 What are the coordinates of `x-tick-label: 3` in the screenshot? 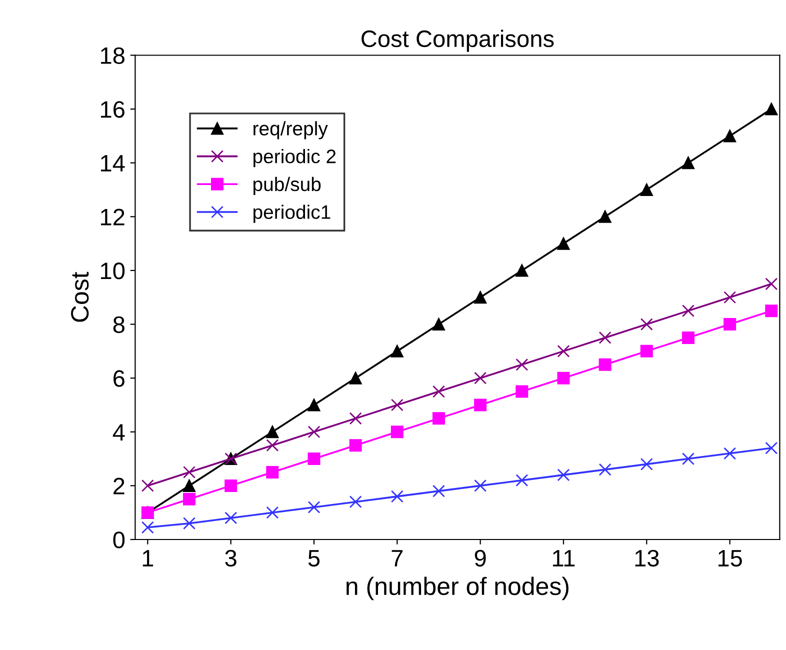 It's located at (230, 558).